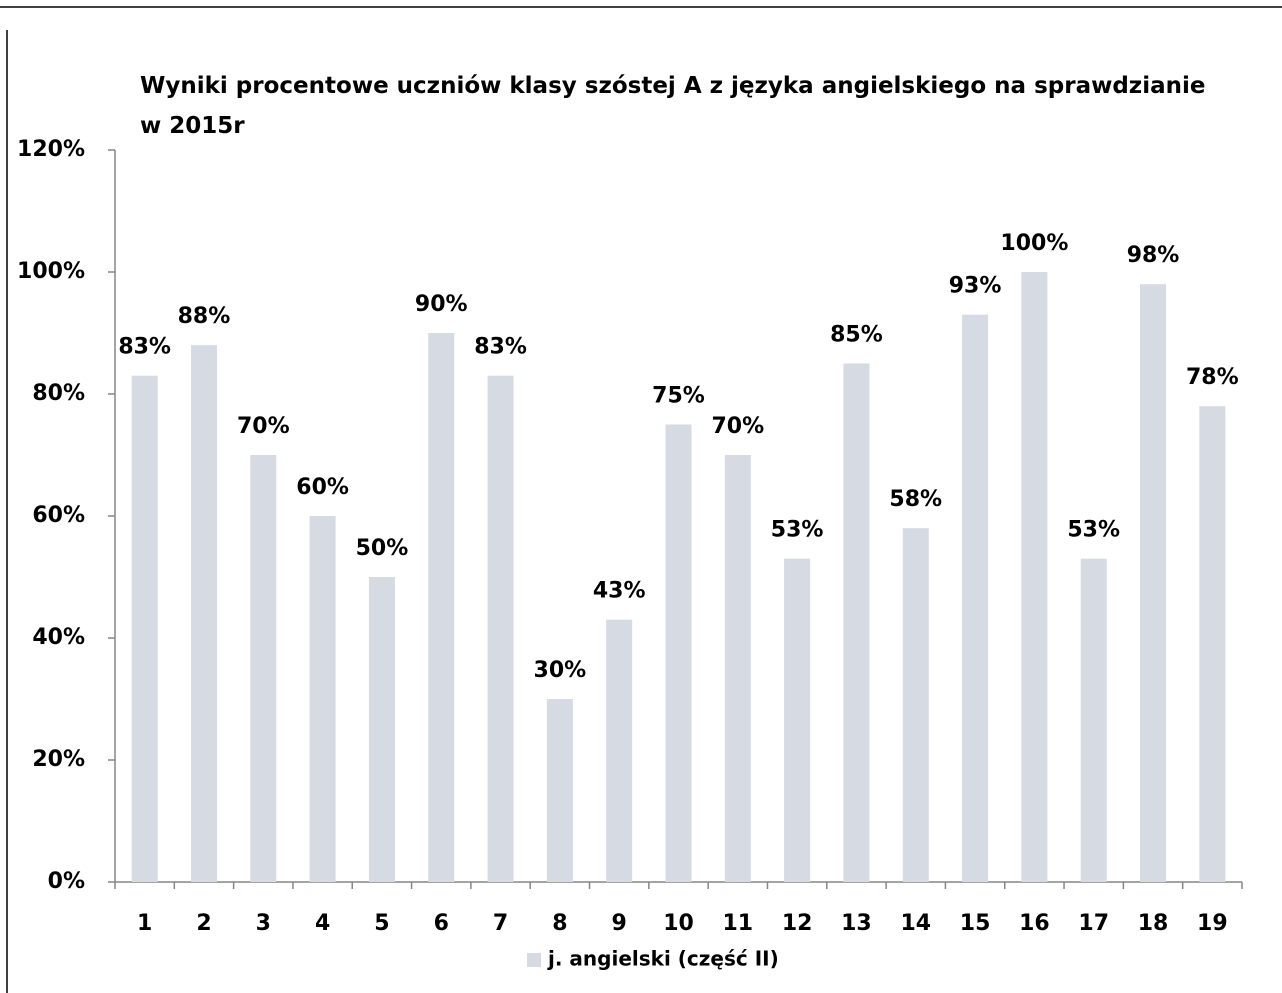 The width and height of the screenshot is (1282, 993). Describe the element at coordinates (915, 923) in the screenshot. I see `x-tick-label: 14` at that location.